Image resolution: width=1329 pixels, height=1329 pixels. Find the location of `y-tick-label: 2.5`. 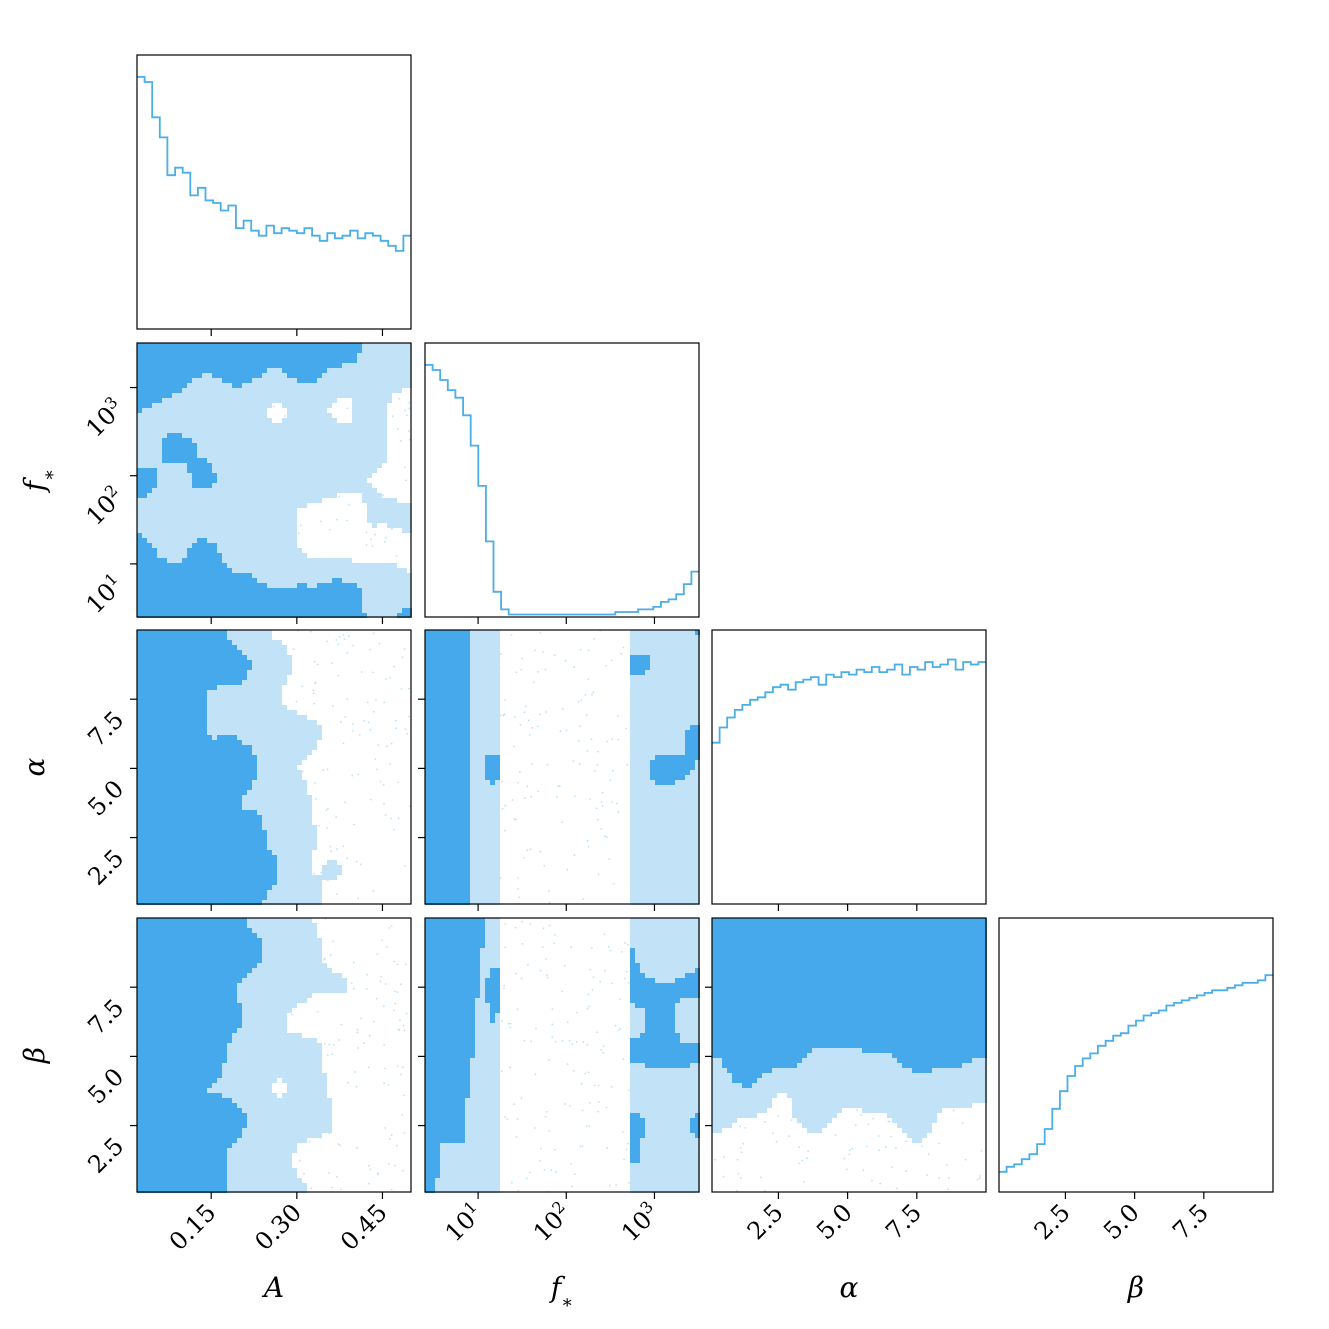

y-tick-label: 2.5 is located at coordinates (105, 1155).